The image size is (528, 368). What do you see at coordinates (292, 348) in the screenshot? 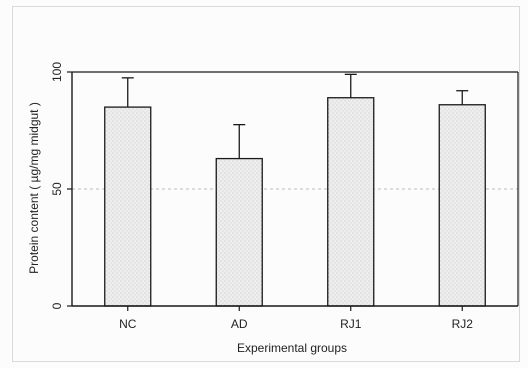
I see `x-axis-title: Experimental groups` at bounding box center [292, 348].